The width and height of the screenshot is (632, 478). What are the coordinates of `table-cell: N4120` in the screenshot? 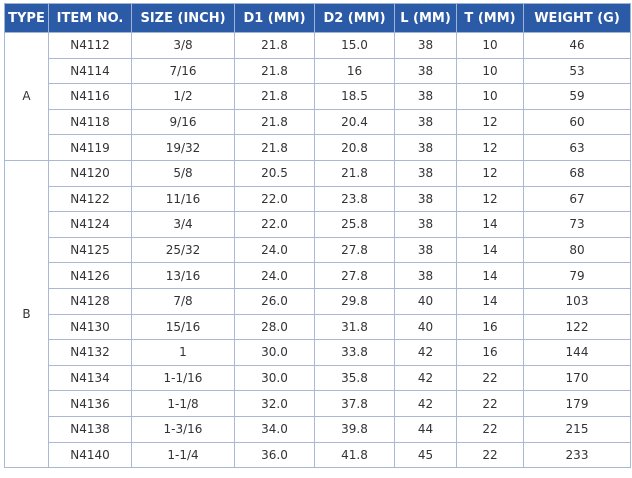 It's located at (90, 173).